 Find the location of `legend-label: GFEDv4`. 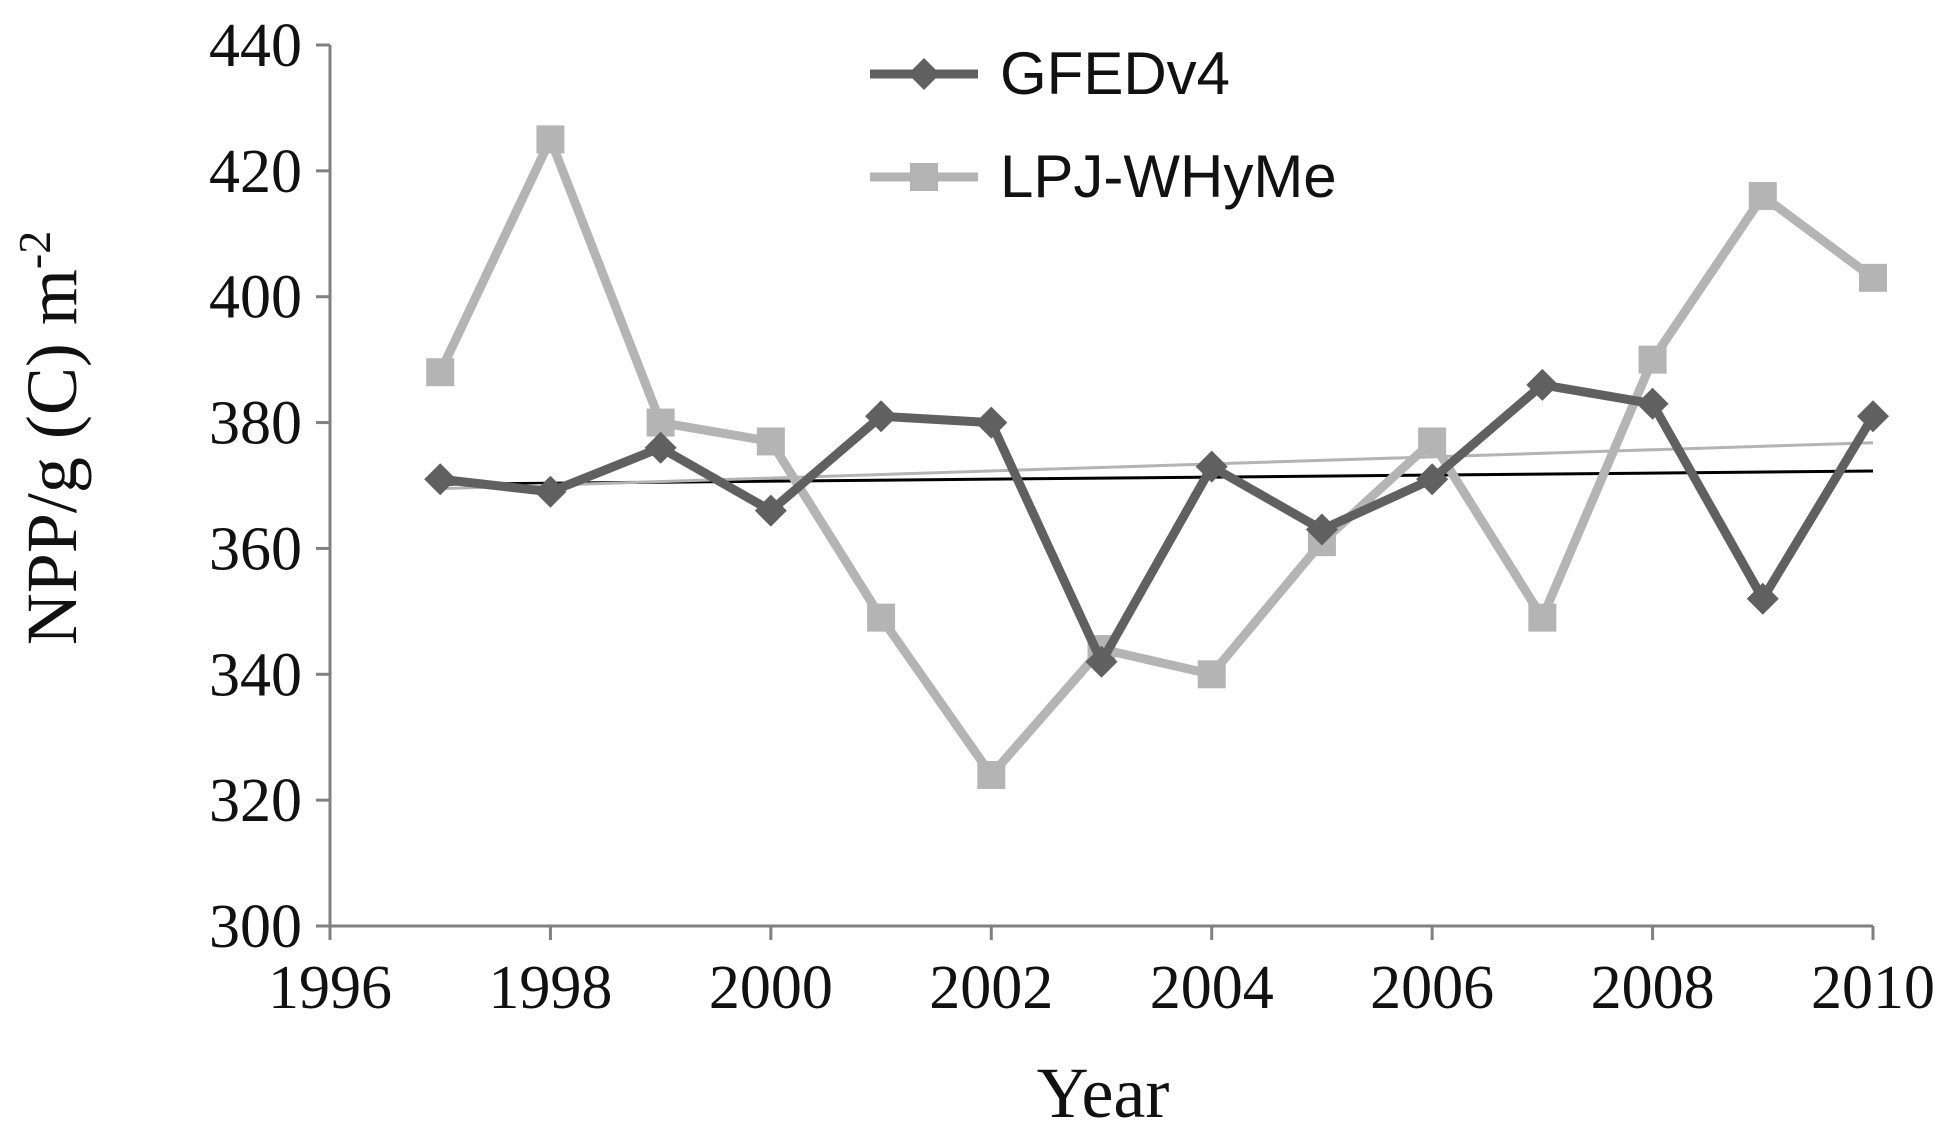

legend-label: GFEDv4 is located at coordinates (1115, 73).